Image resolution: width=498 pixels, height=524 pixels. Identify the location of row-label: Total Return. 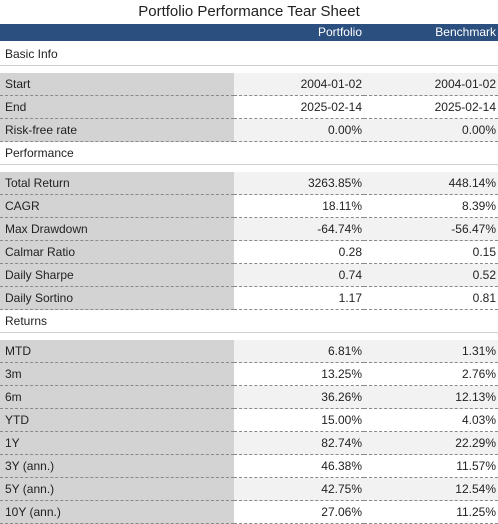
(117, 183).